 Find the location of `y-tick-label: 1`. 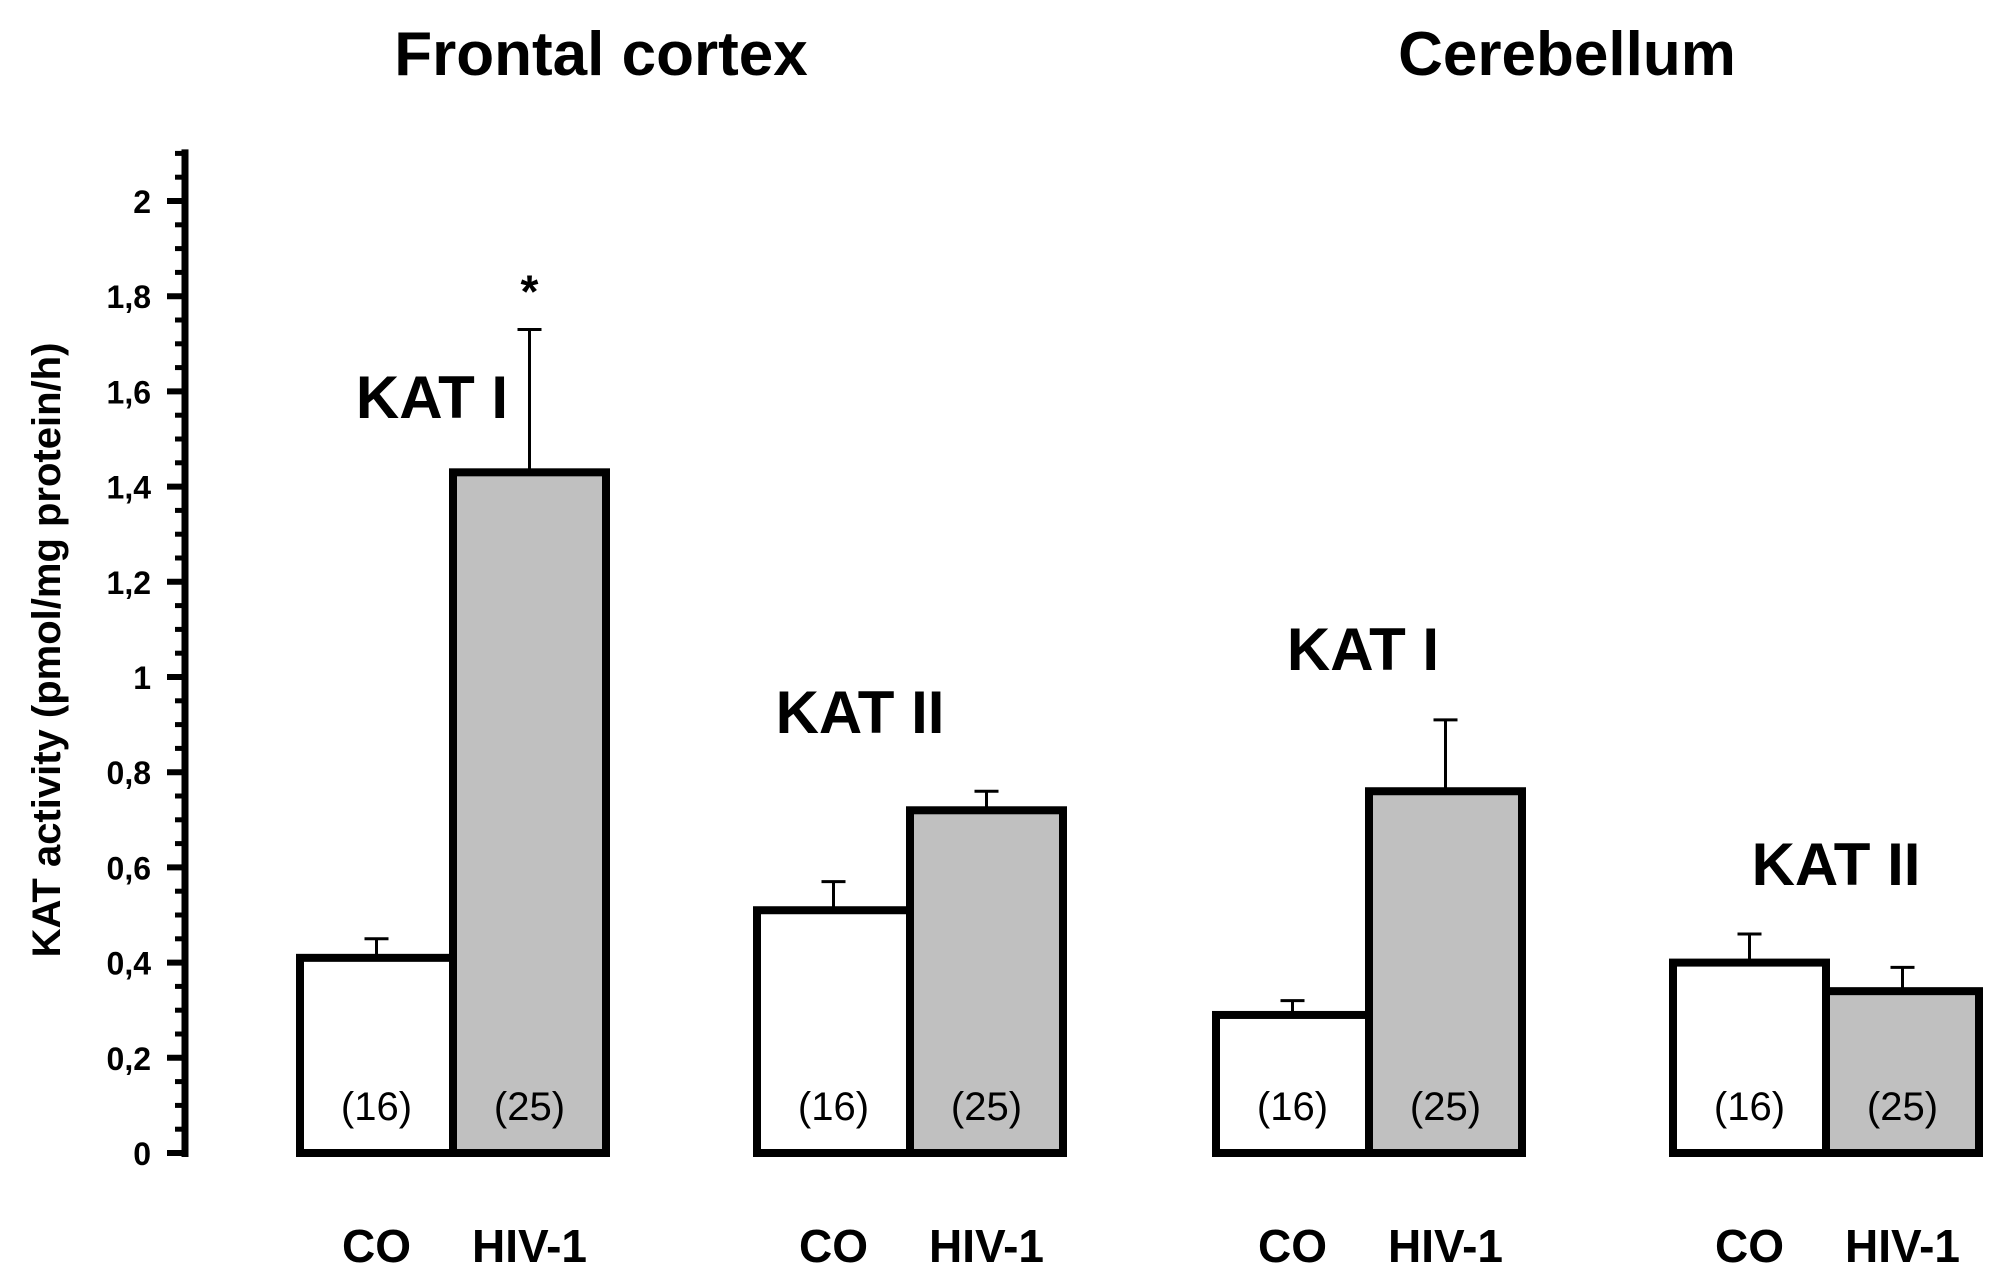

y-tick-label: 1 is located at coordinates (142, 678).